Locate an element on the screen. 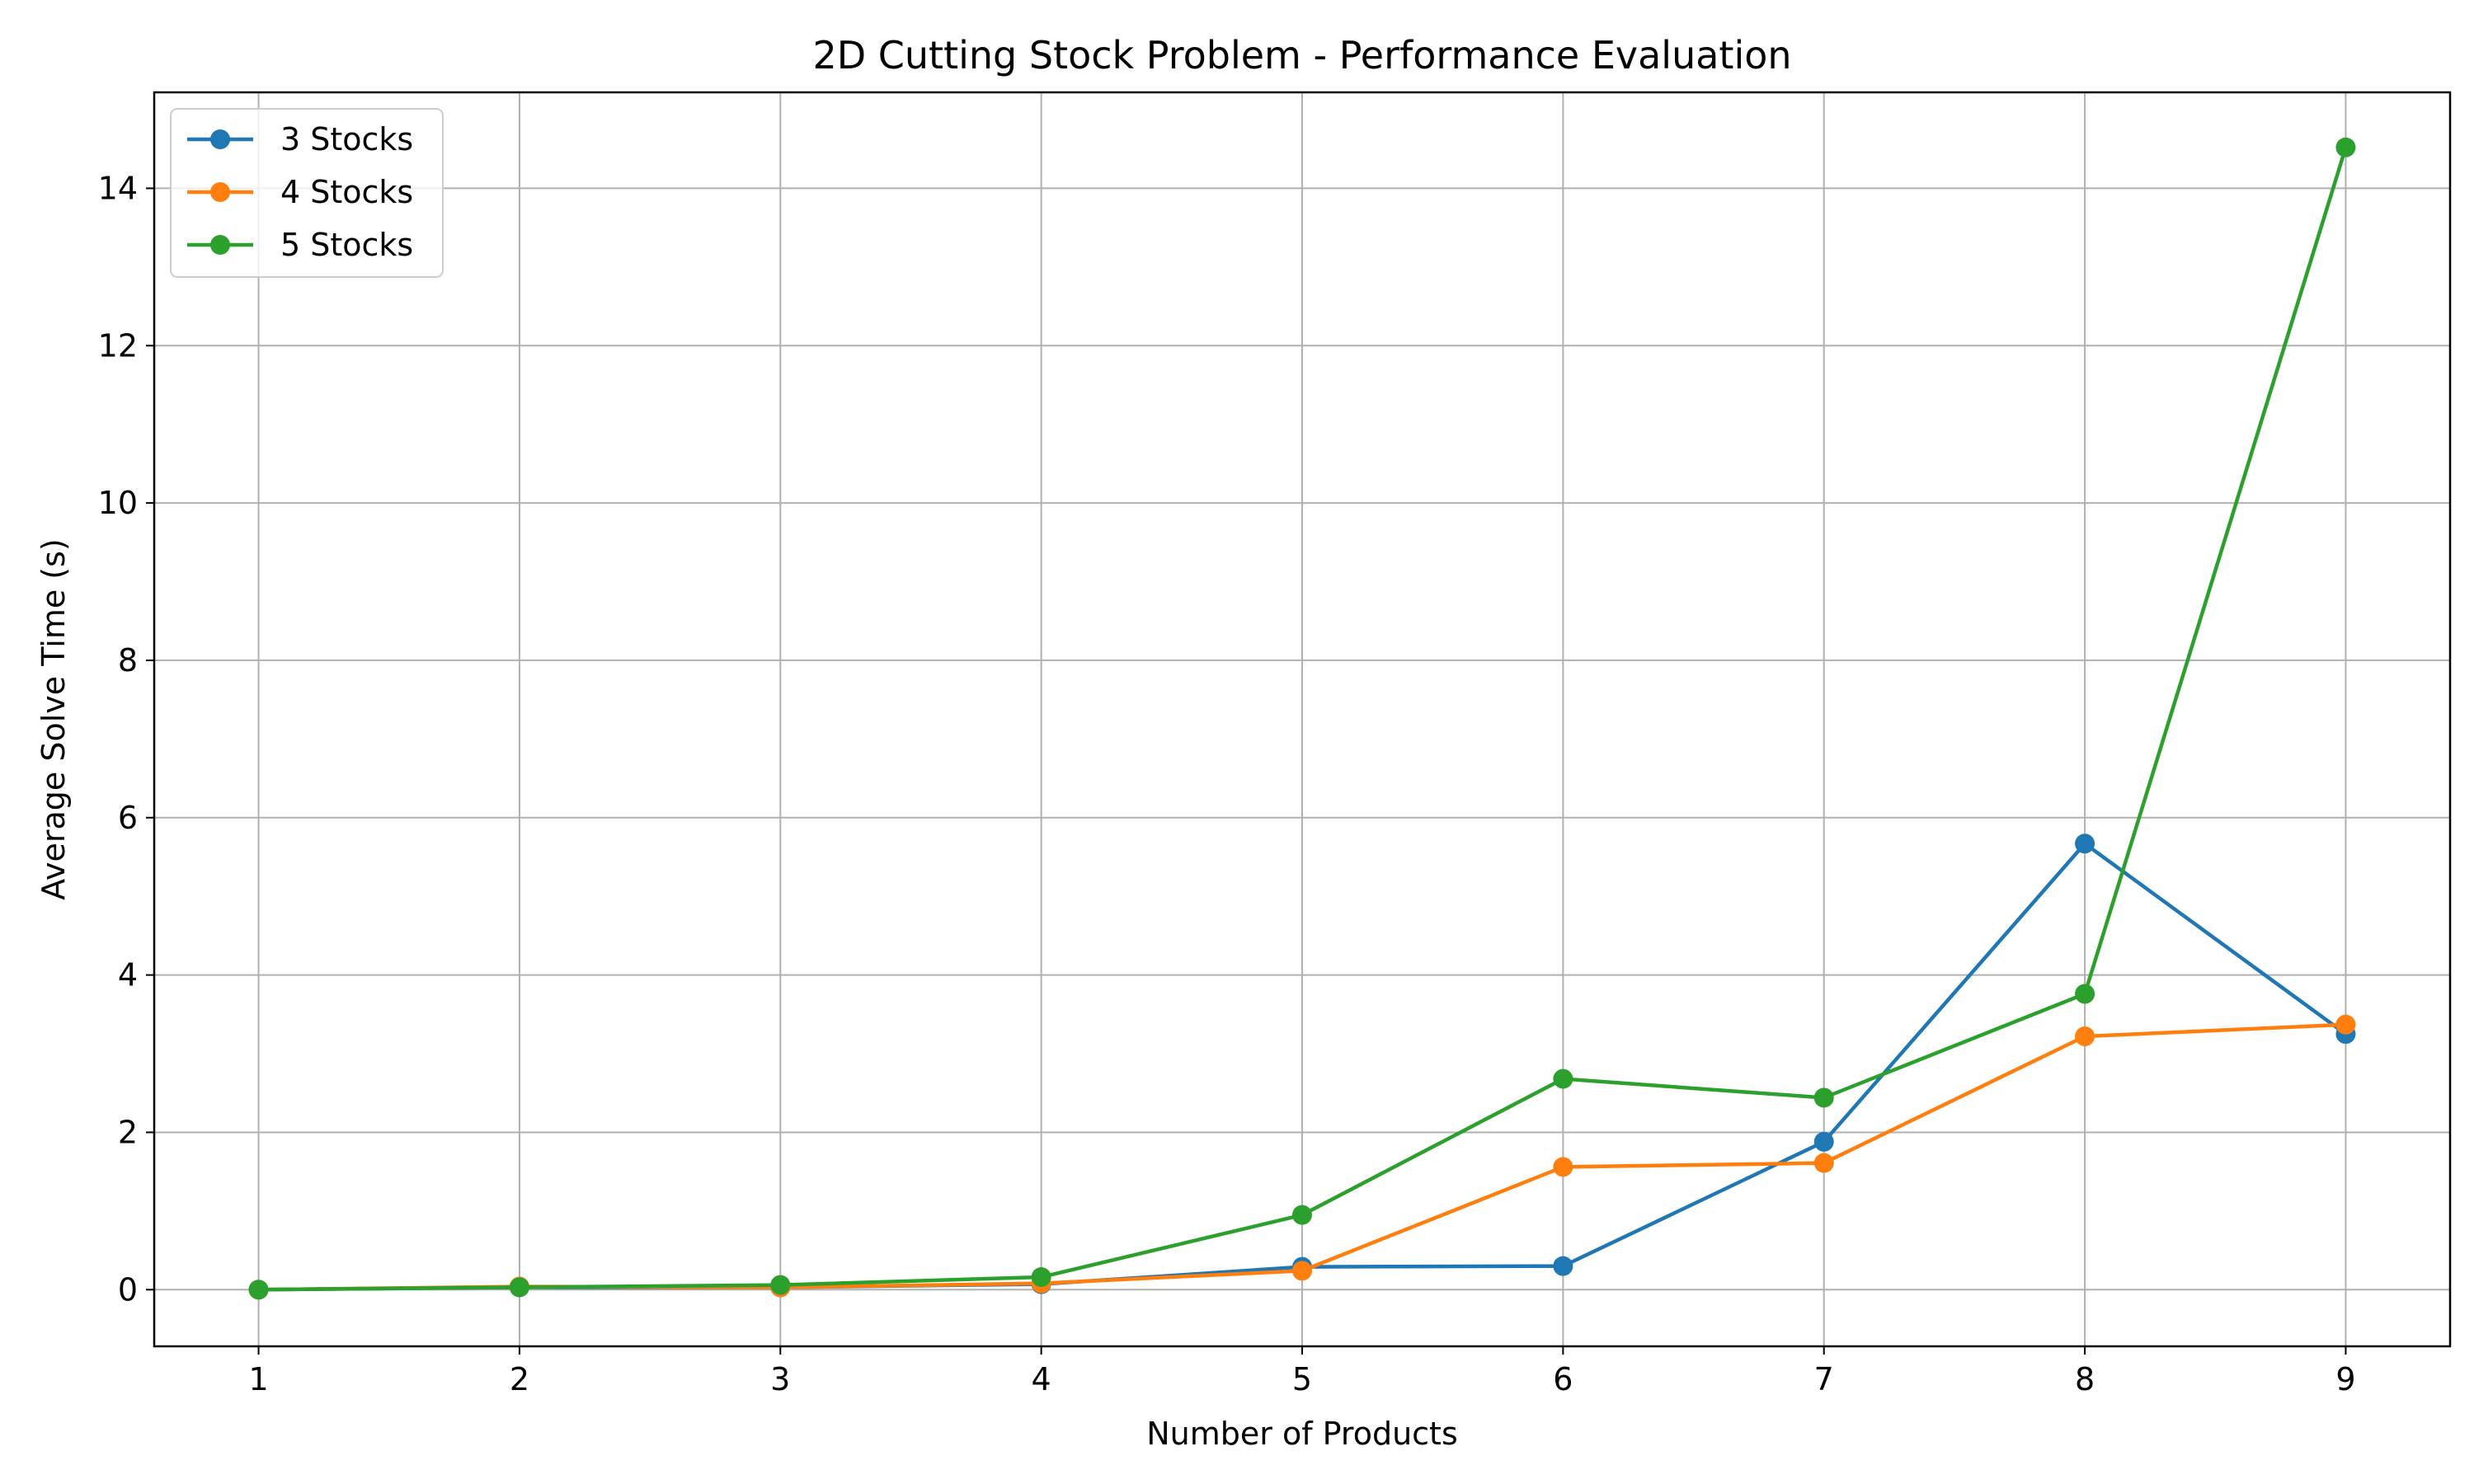 The height and width of the screenshot is (1484, 2474). legend-label: 3 Stocks is located at coordinates (346, 139).